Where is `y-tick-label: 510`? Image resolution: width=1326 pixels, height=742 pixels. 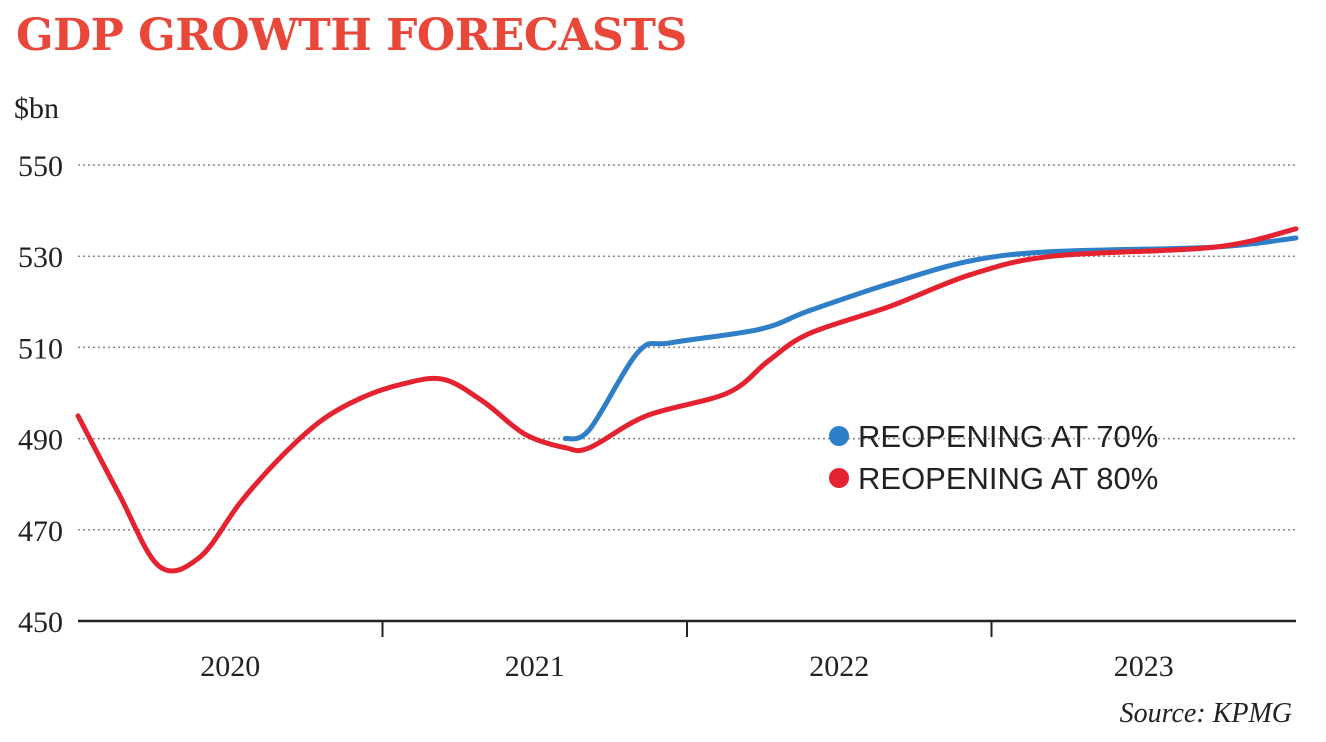 y-tick-label: 510 is located at coordinates (40, 348).